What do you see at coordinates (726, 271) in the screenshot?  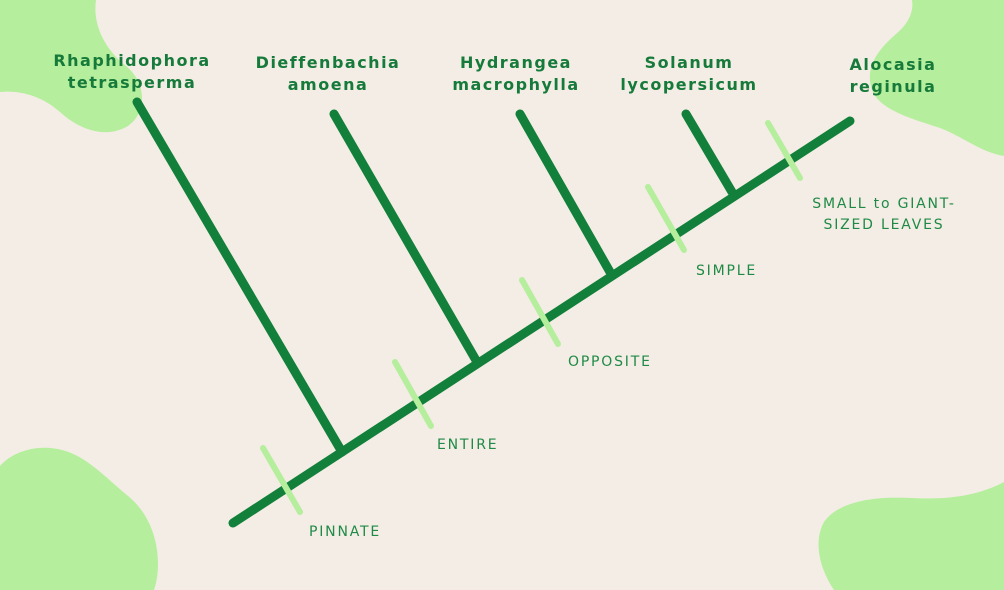 I see `trait-label-4: SIMPLE` at bounding box center [726, 271].